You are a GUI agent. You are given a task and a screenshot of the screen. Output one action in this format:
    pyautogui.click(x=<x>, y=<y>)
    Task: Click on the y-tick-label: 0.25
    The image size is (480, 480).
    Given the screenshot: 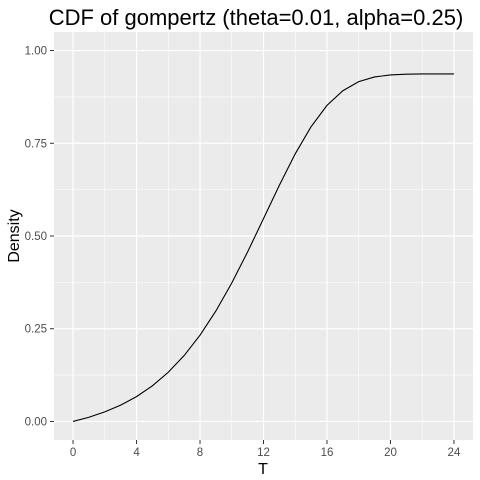 What is the action you would take?
    pyautogui.click(x=36, y=330)
    